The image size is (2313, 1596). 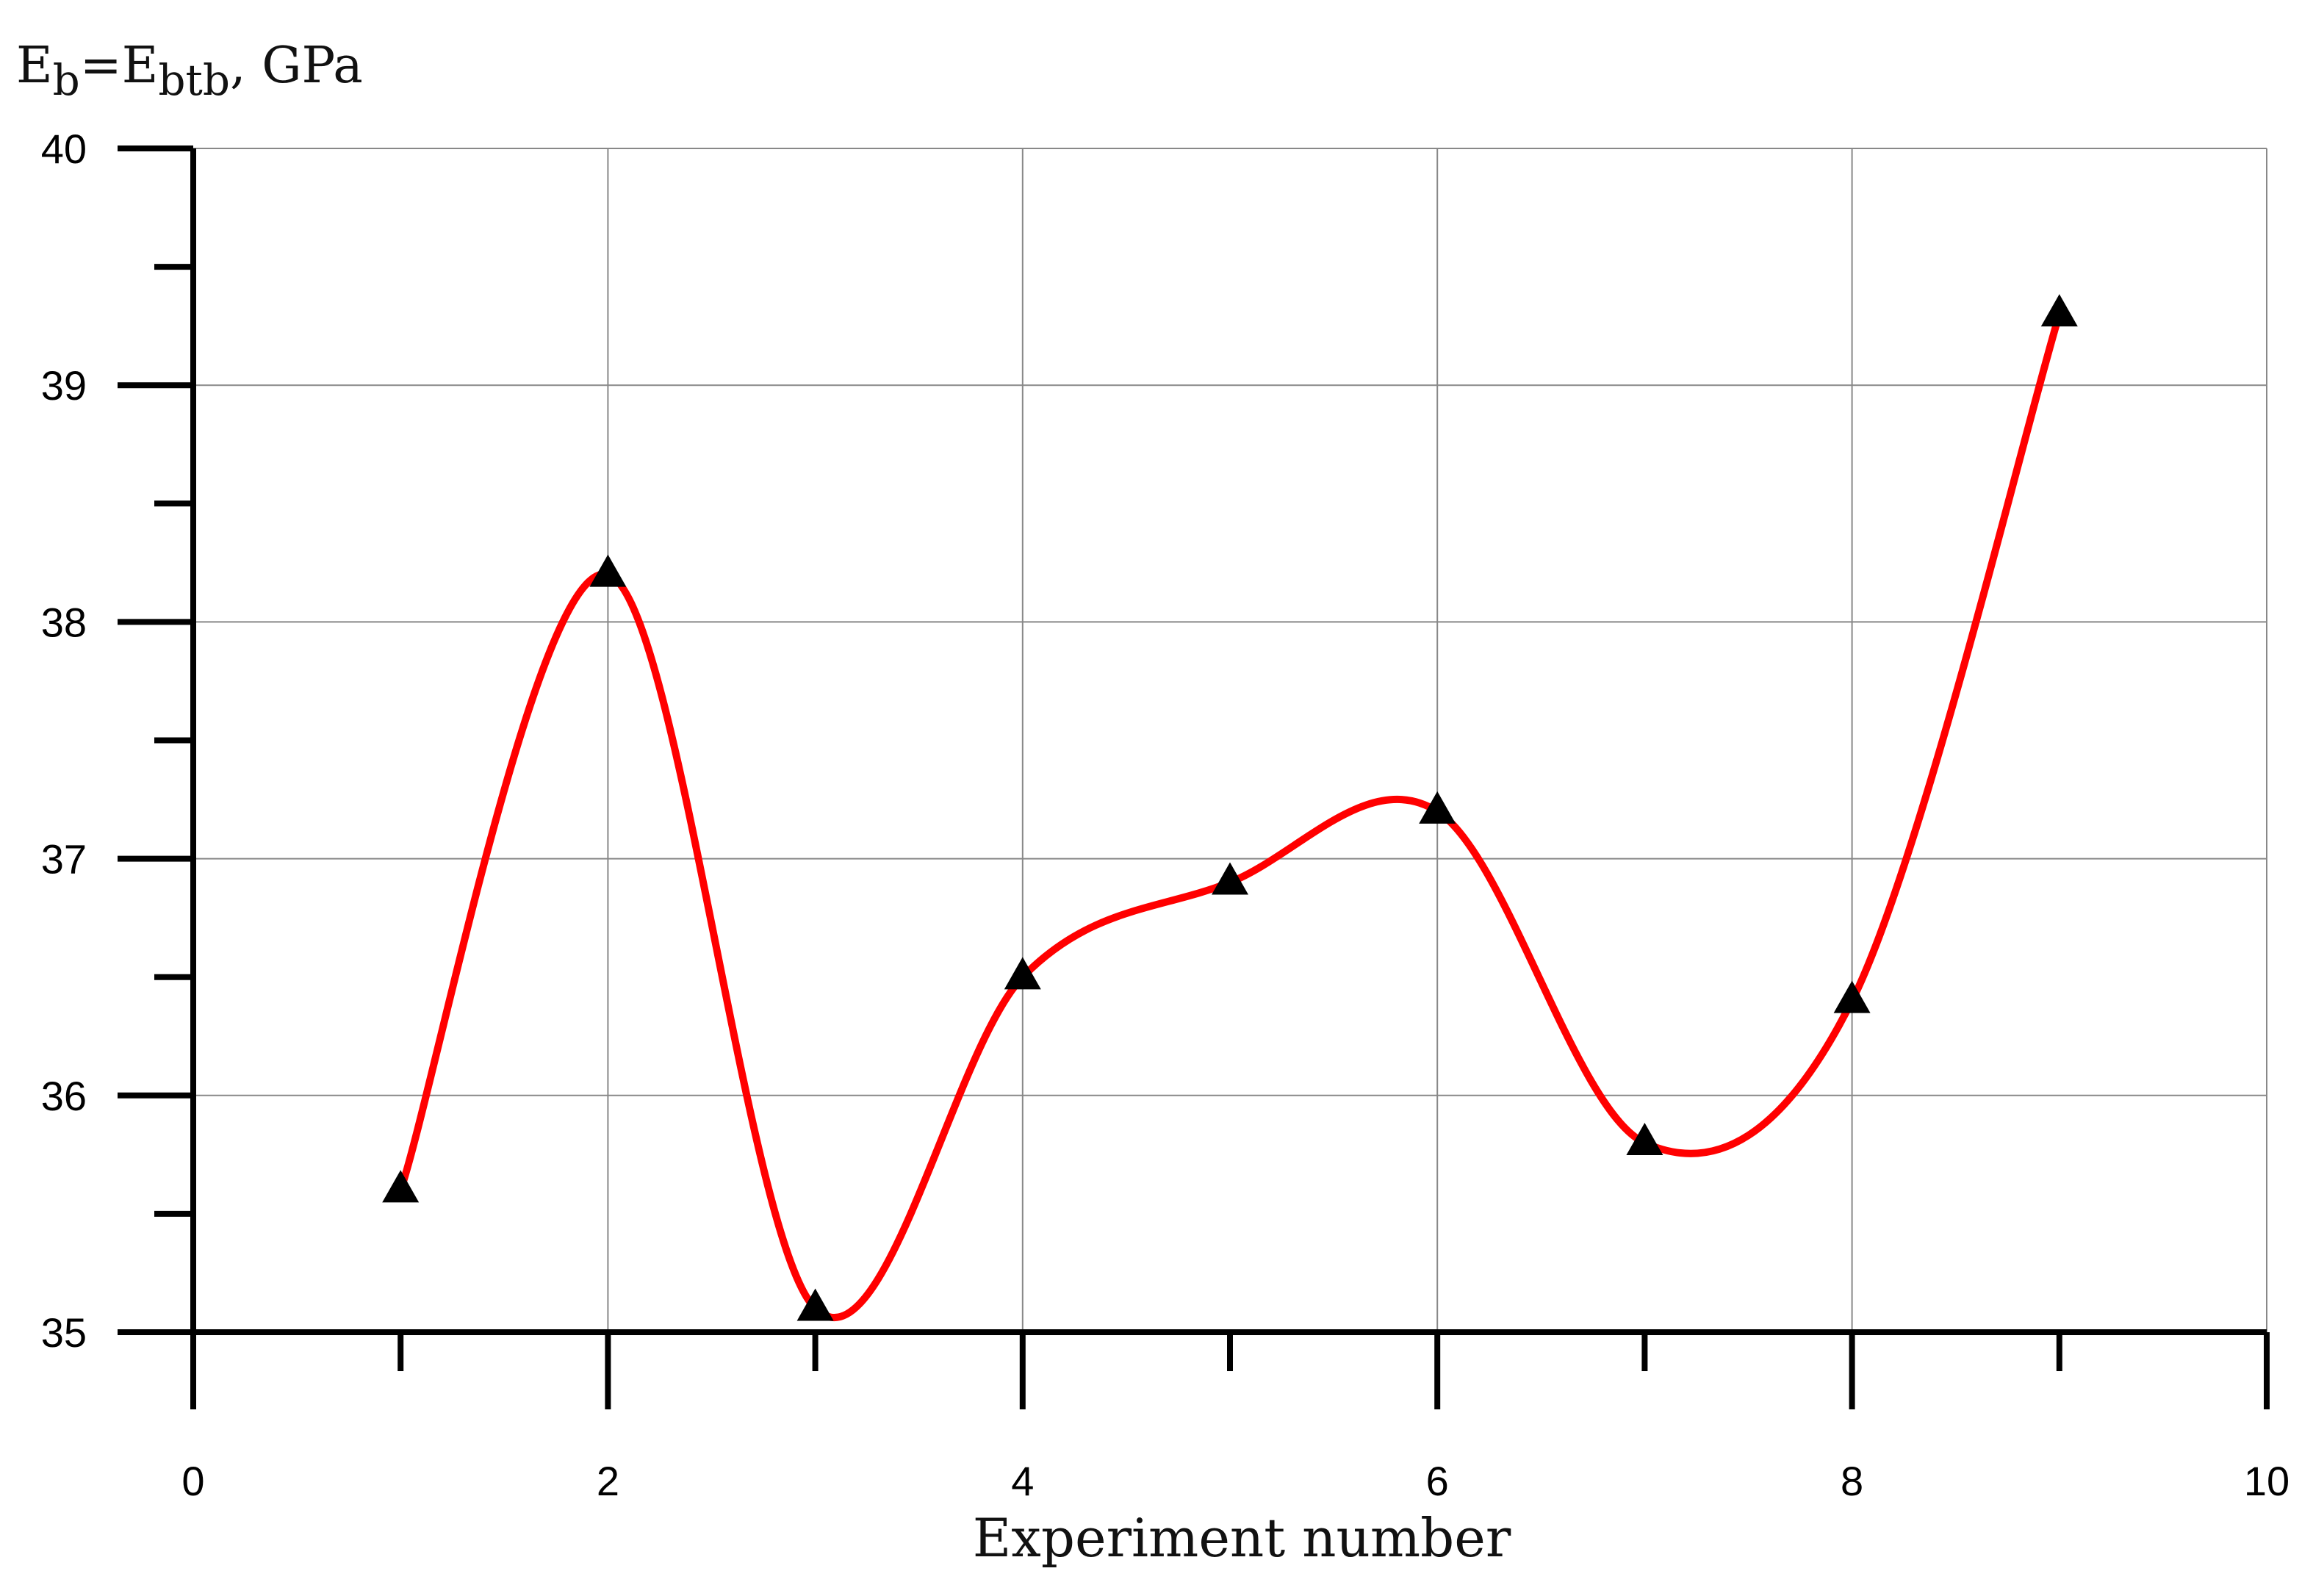 What do you see at coordinates (608, 1481) in the screenshot?
I see `x-tick-label: 2` at bounding box center [608, 1481].